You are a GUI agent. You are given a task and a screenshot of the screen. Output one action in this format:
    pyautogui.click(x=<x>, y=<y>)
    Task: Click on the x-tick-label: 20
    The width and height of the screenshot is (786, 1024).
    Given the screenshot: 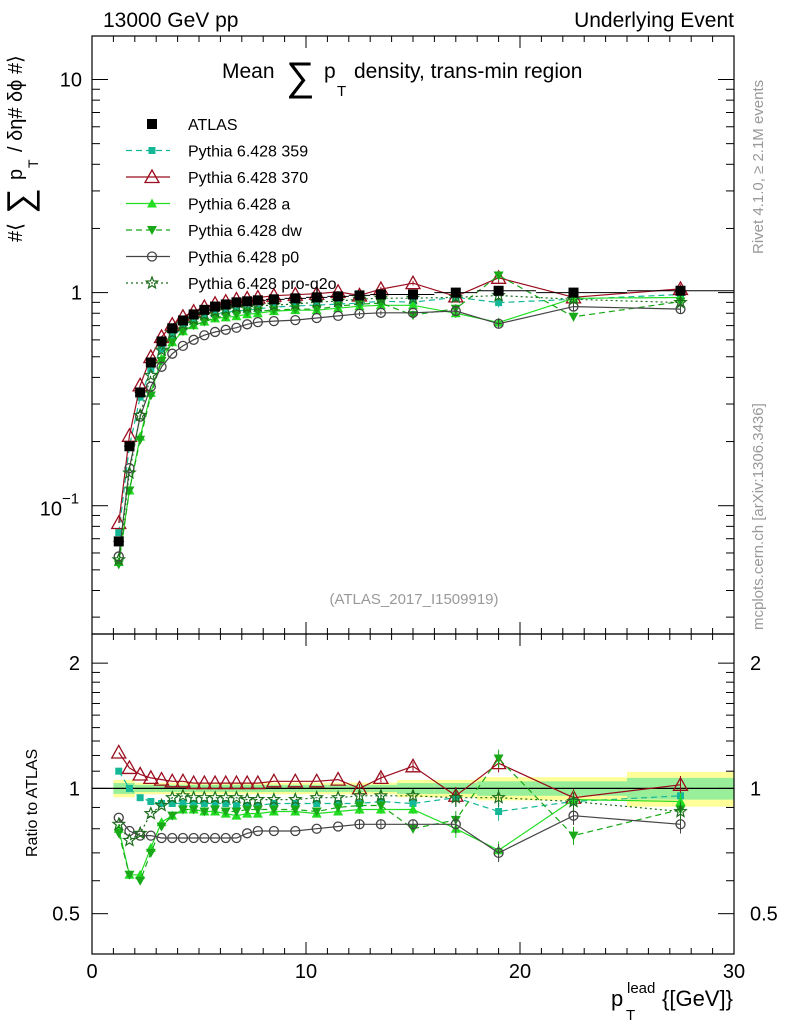 What is the action you would take?
    pyautogui.click(x=520, y=972)
    